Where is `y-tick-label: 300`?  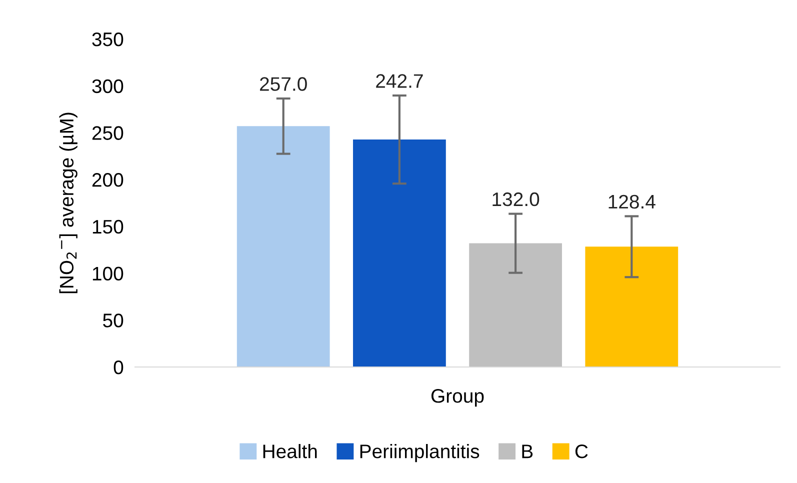 y-tick-label: 300 is located at coordinates (108, 86).